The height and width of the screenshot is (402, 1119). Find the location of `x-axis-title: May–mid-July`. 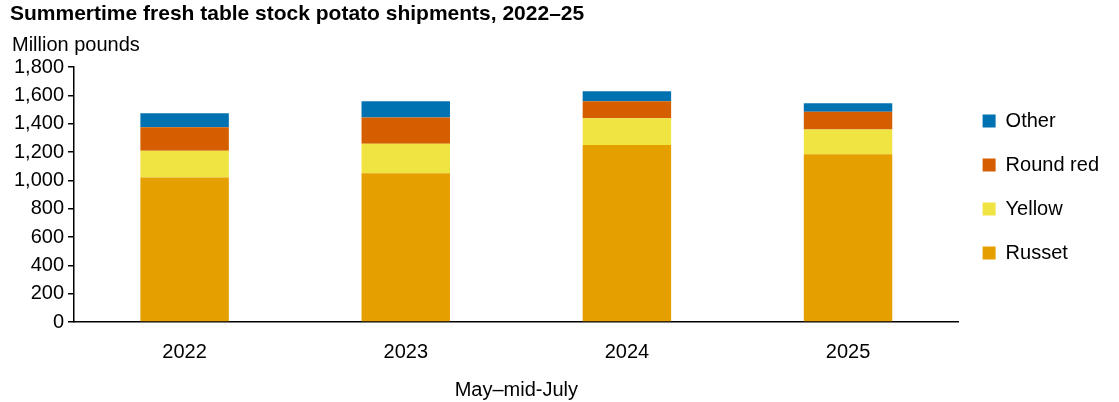

x-axis-title: May–mid-July is located at coordinates (516, 388).